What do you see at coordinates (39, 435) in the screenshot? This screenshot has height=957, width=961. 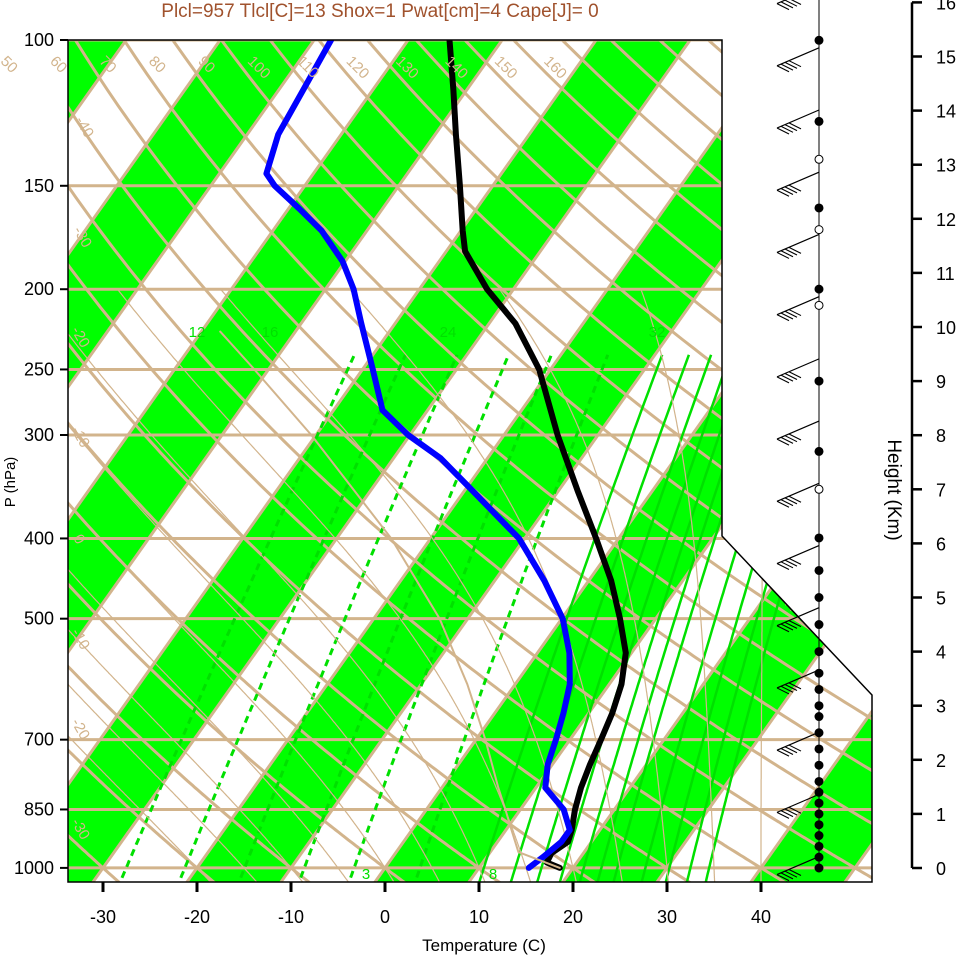 I see `pressure-tick-label: 300` at bounding box center [39, 435].